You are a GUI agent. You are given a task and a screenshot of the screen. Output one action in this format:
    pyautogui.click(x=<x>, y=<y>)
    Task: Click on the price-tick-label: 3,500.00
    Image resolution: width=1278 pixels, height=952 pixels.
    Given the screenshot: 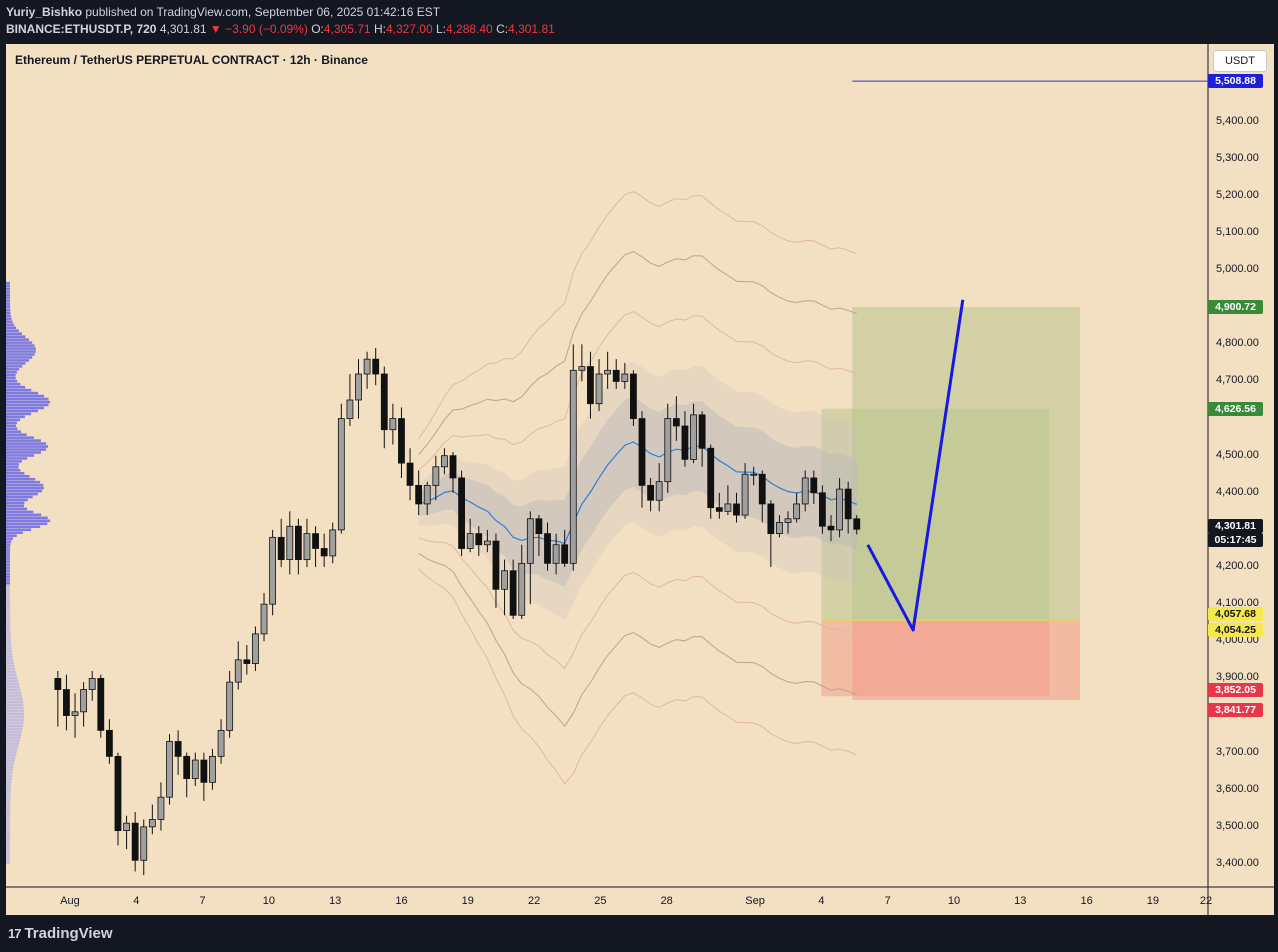 What is the action you would take?
    pyautogui.click(x=1237, y=825)
    